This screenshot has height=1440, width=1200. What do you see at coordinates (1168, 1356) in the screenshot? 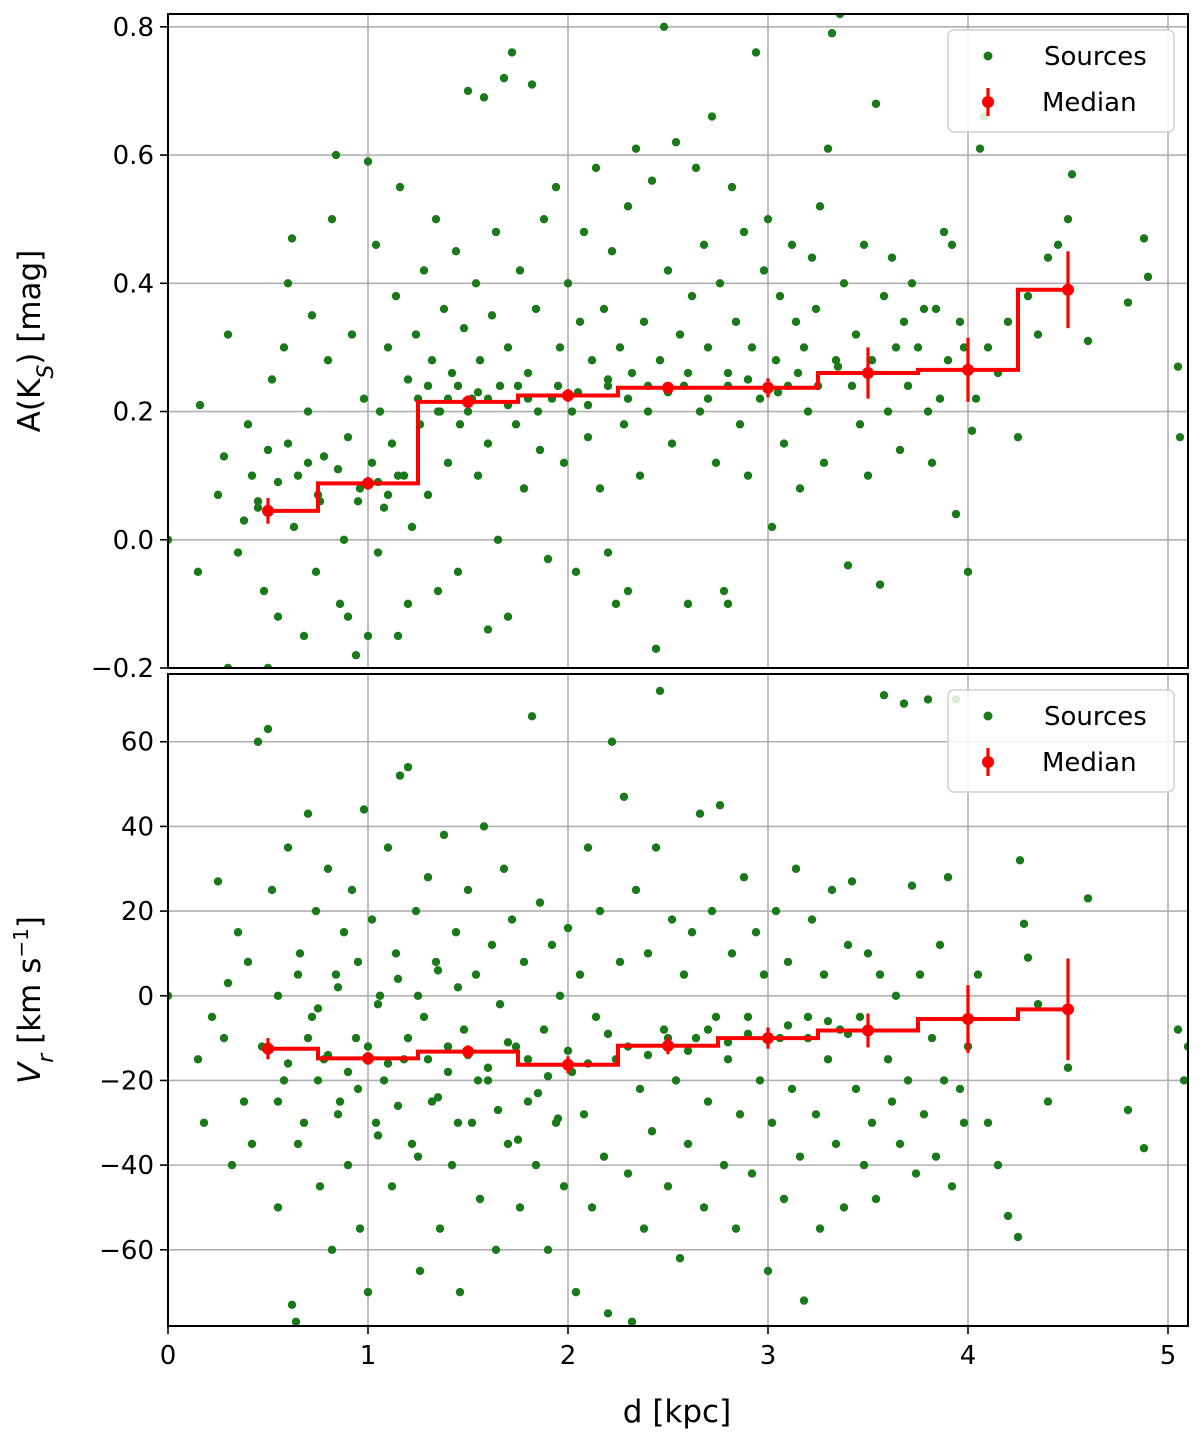
I see `x-tick-label: 5` at bounding box center [1168, 1356].